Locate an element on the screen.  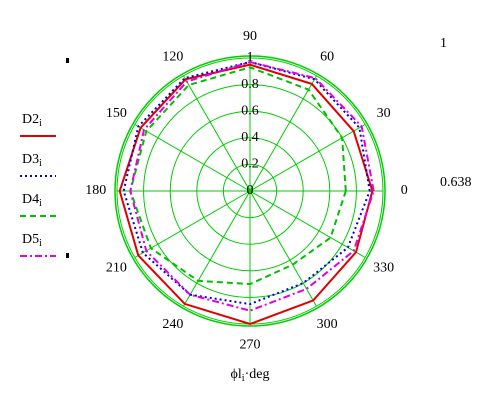
r-tick-label: 0.6 is located at coordinates (250, 110).